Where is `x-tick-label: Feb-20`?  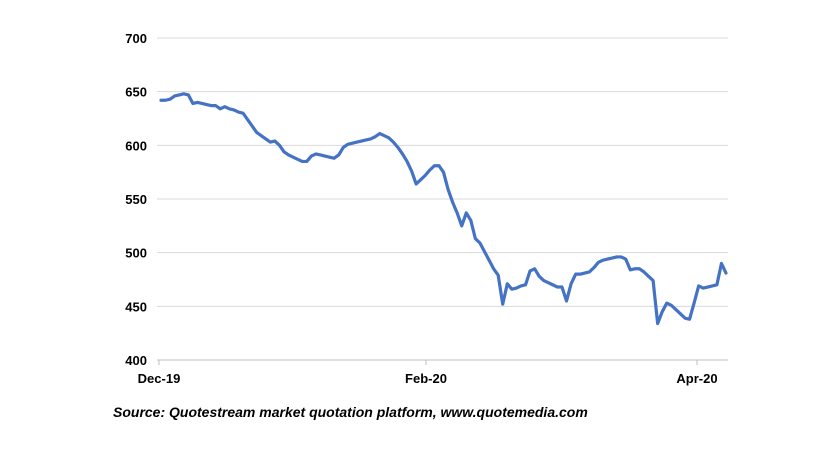 x-tick-label: Feb-20 is located at coordinates (426, 378).